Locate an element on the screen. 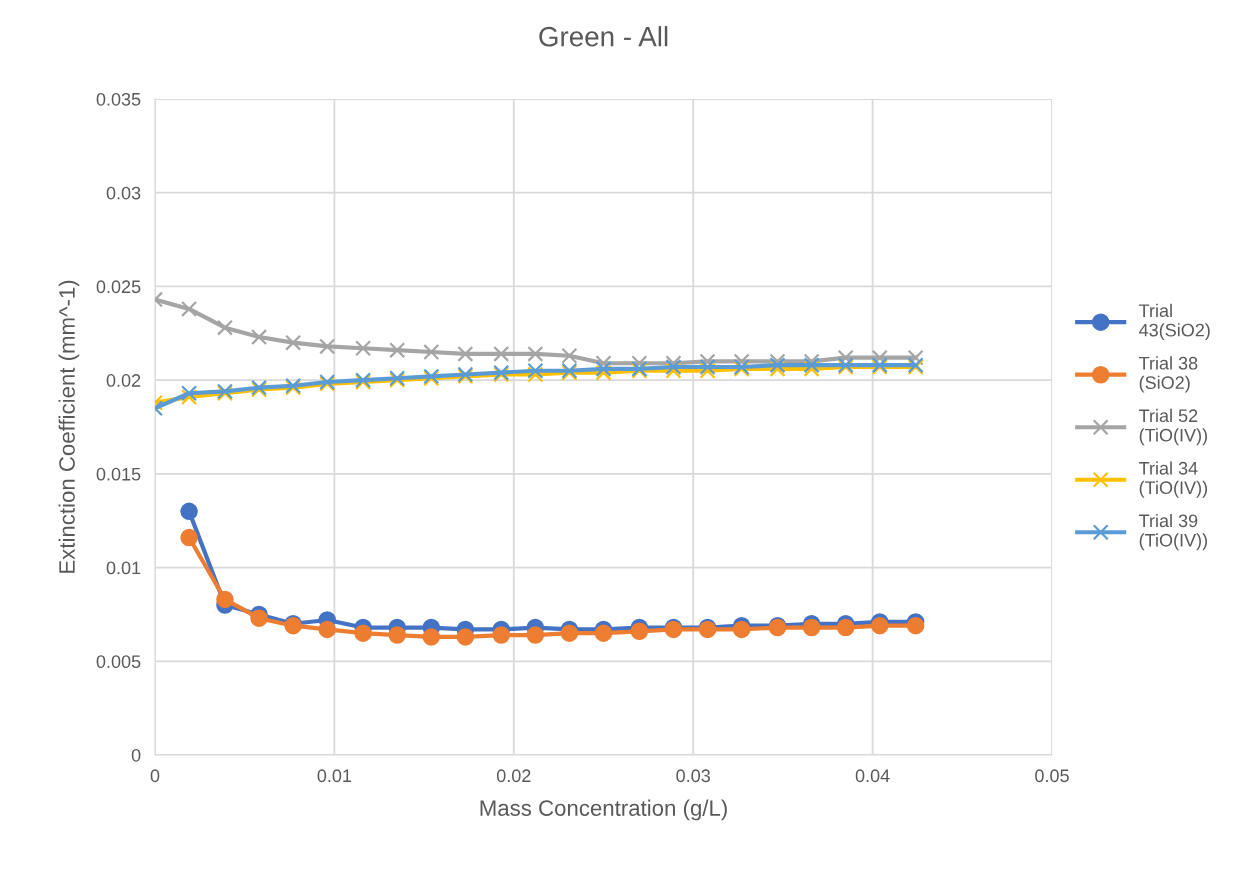 This screenshot has height=877, width=1247. legend-label: Trial 38 (SiO2) is located at coordinates (1168, 374).